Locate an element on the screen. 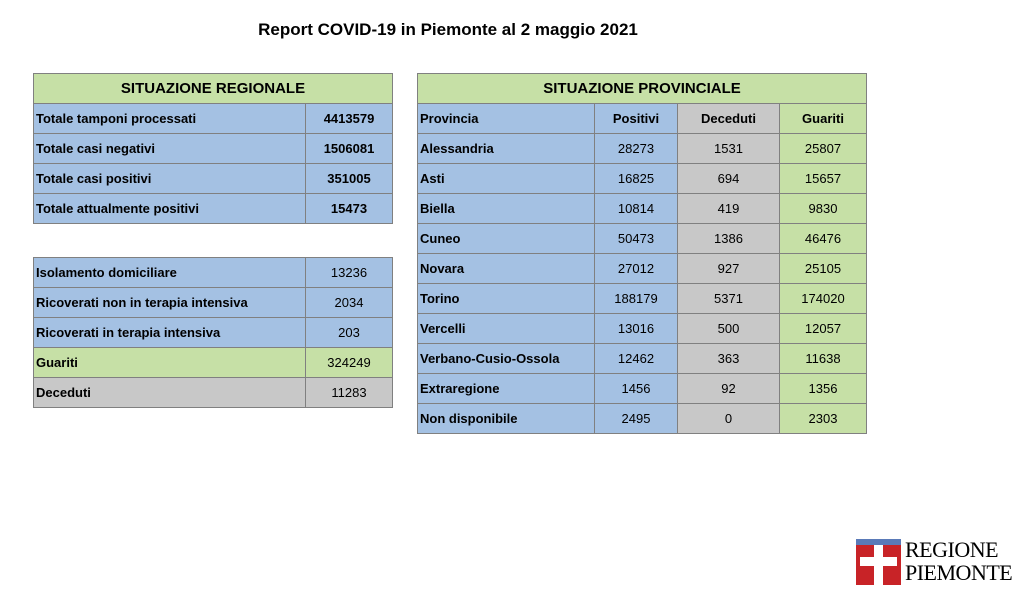 The width and height of the screenshot is (1024, 595). table-row: Vercelli 13016 500 12057 is located at coordinates (642, 328).